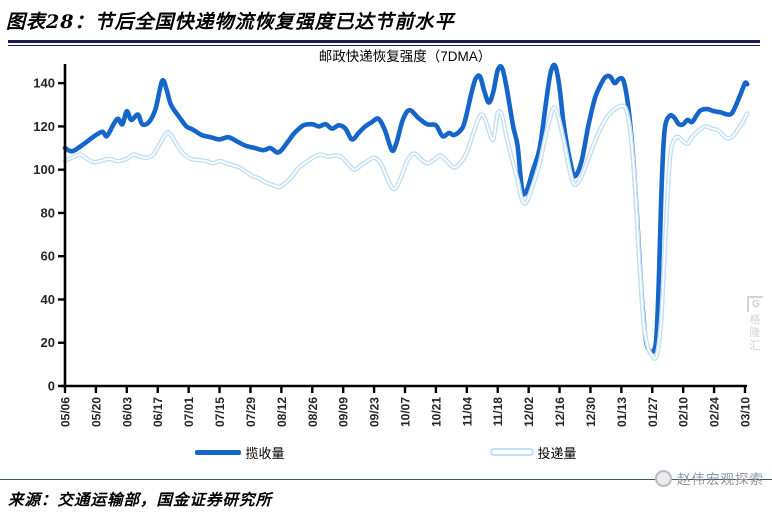 The width and height of the screenshot is (772, 521). I want to click on x-tick-label: 12/02, so click(529, 412).